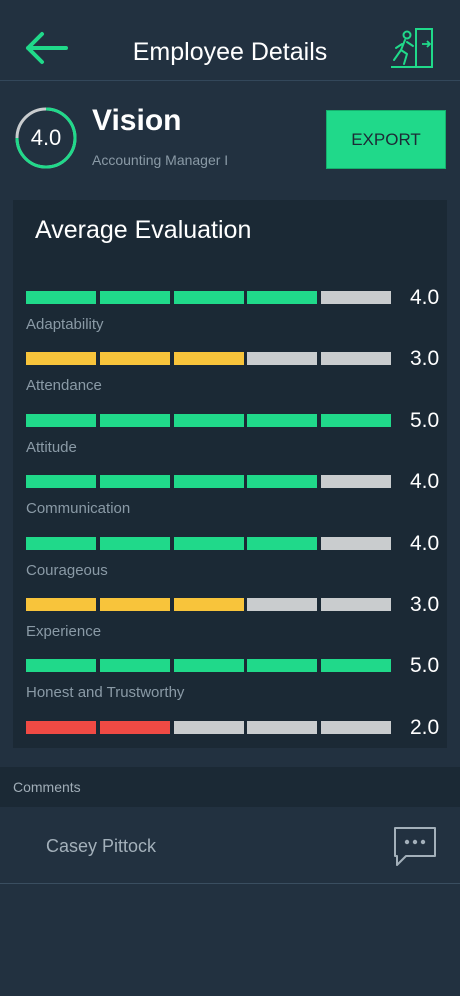 The image size is (460, 996). Describe the element at coordinates (137, 120) in the screenshot. I see `employee-name: Vision` at that location.